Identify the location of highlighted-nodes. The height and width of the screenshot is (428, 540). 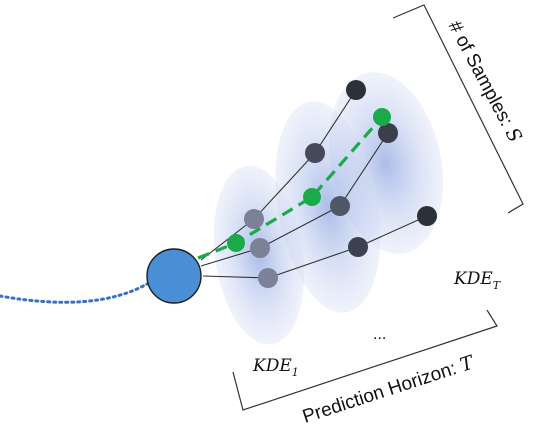
(309, 180).